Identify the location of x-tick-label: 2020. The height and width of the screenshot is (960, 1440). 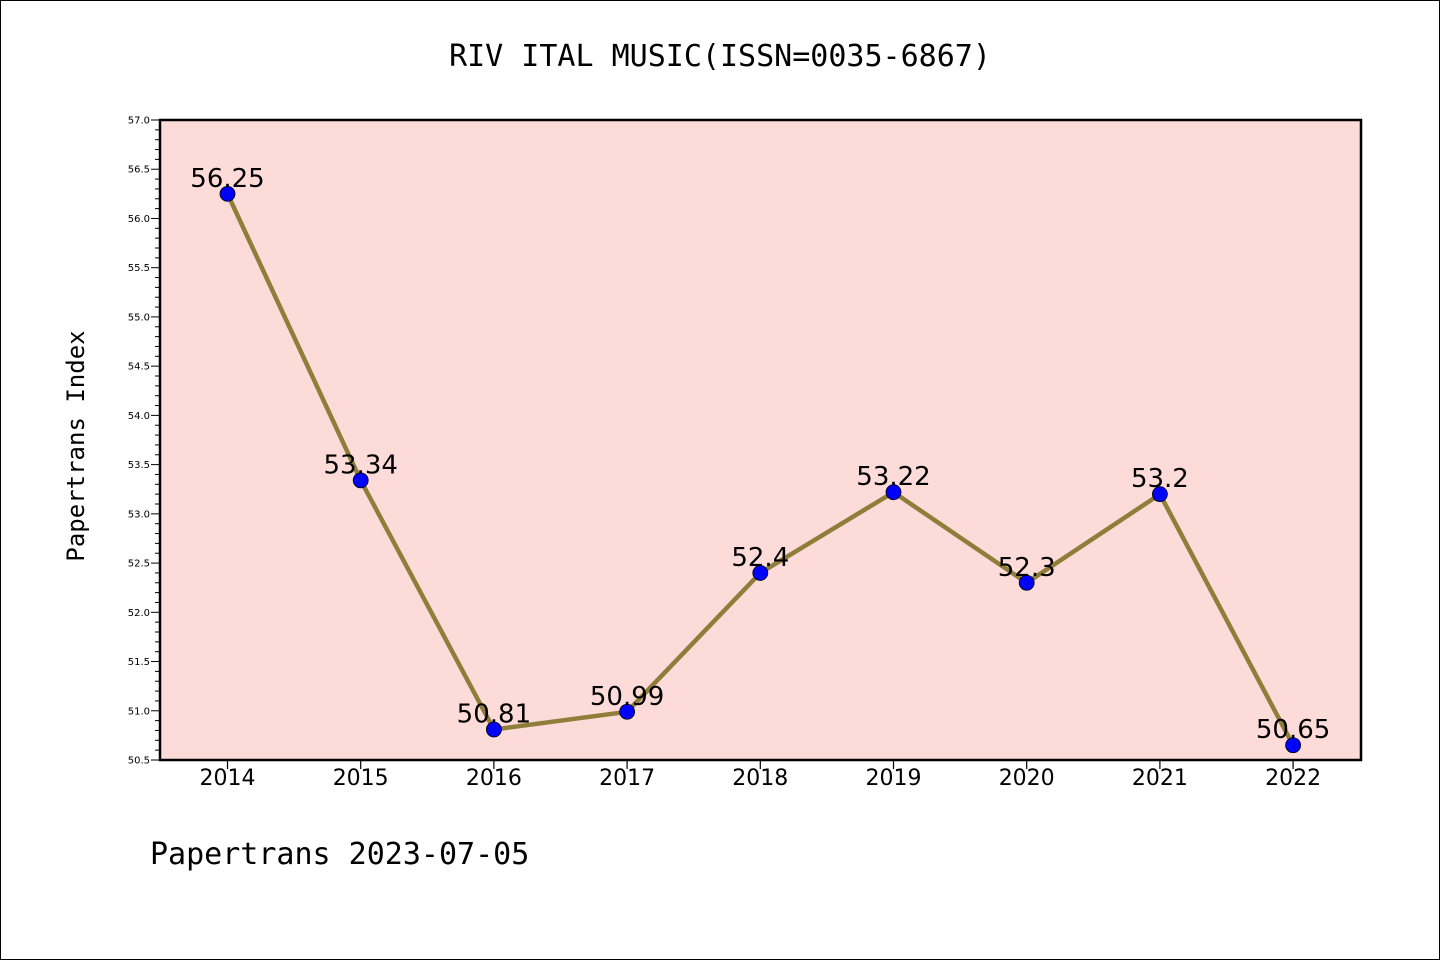
(1027, 778).